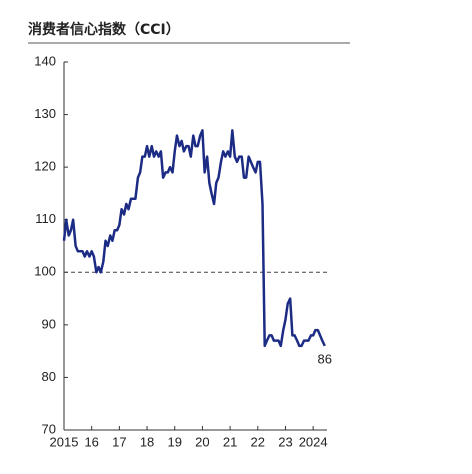 Image resolution: width=472 pixels, height=474 pixels. Describe the element at coordinates (49, 428) in the screenshot. I see `y-tick-label: 70` at that location.